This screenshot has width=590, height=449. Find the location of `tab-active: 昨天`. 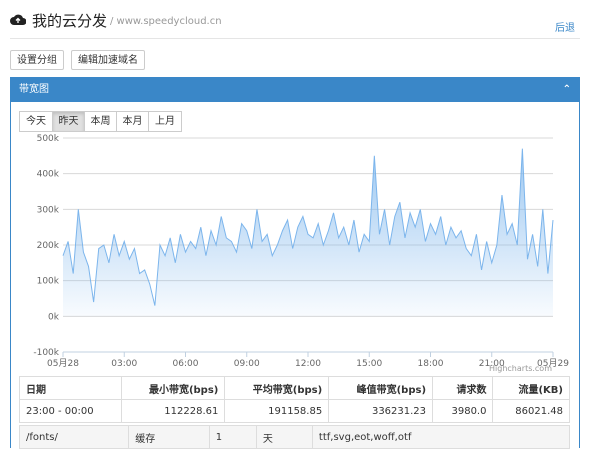

tab-active: 昨天 is located at coordinates (68, 121).